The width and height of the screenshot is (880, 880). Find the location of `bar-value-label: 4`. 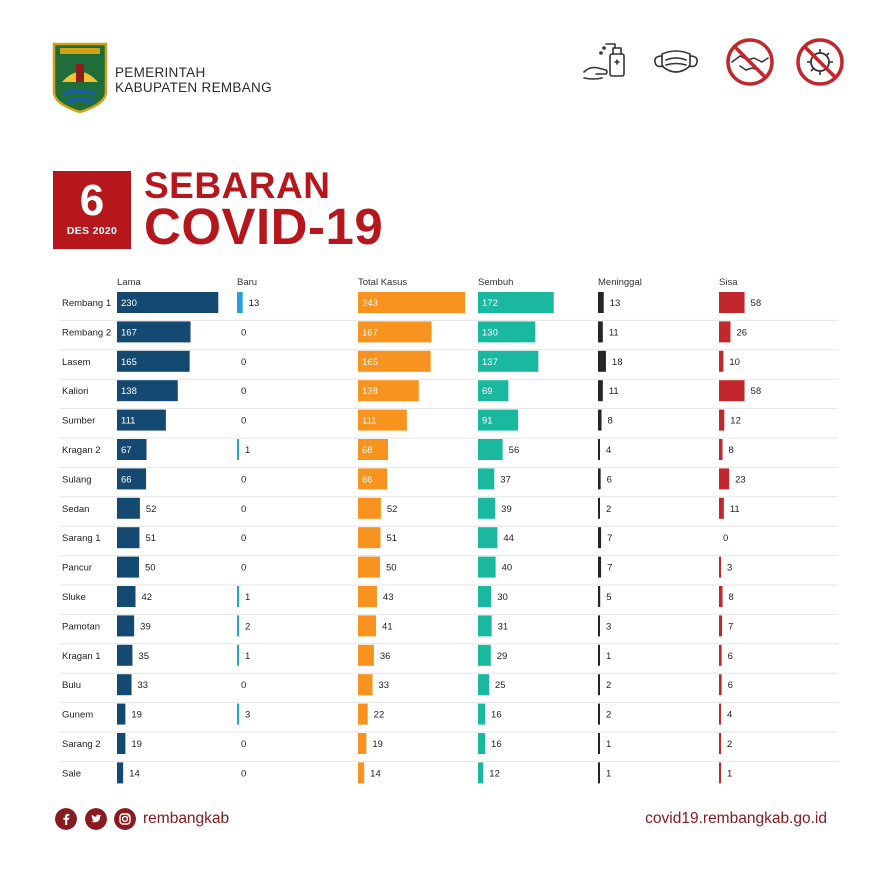

bar-value-label: 4 is located at coordinates (729, 715).